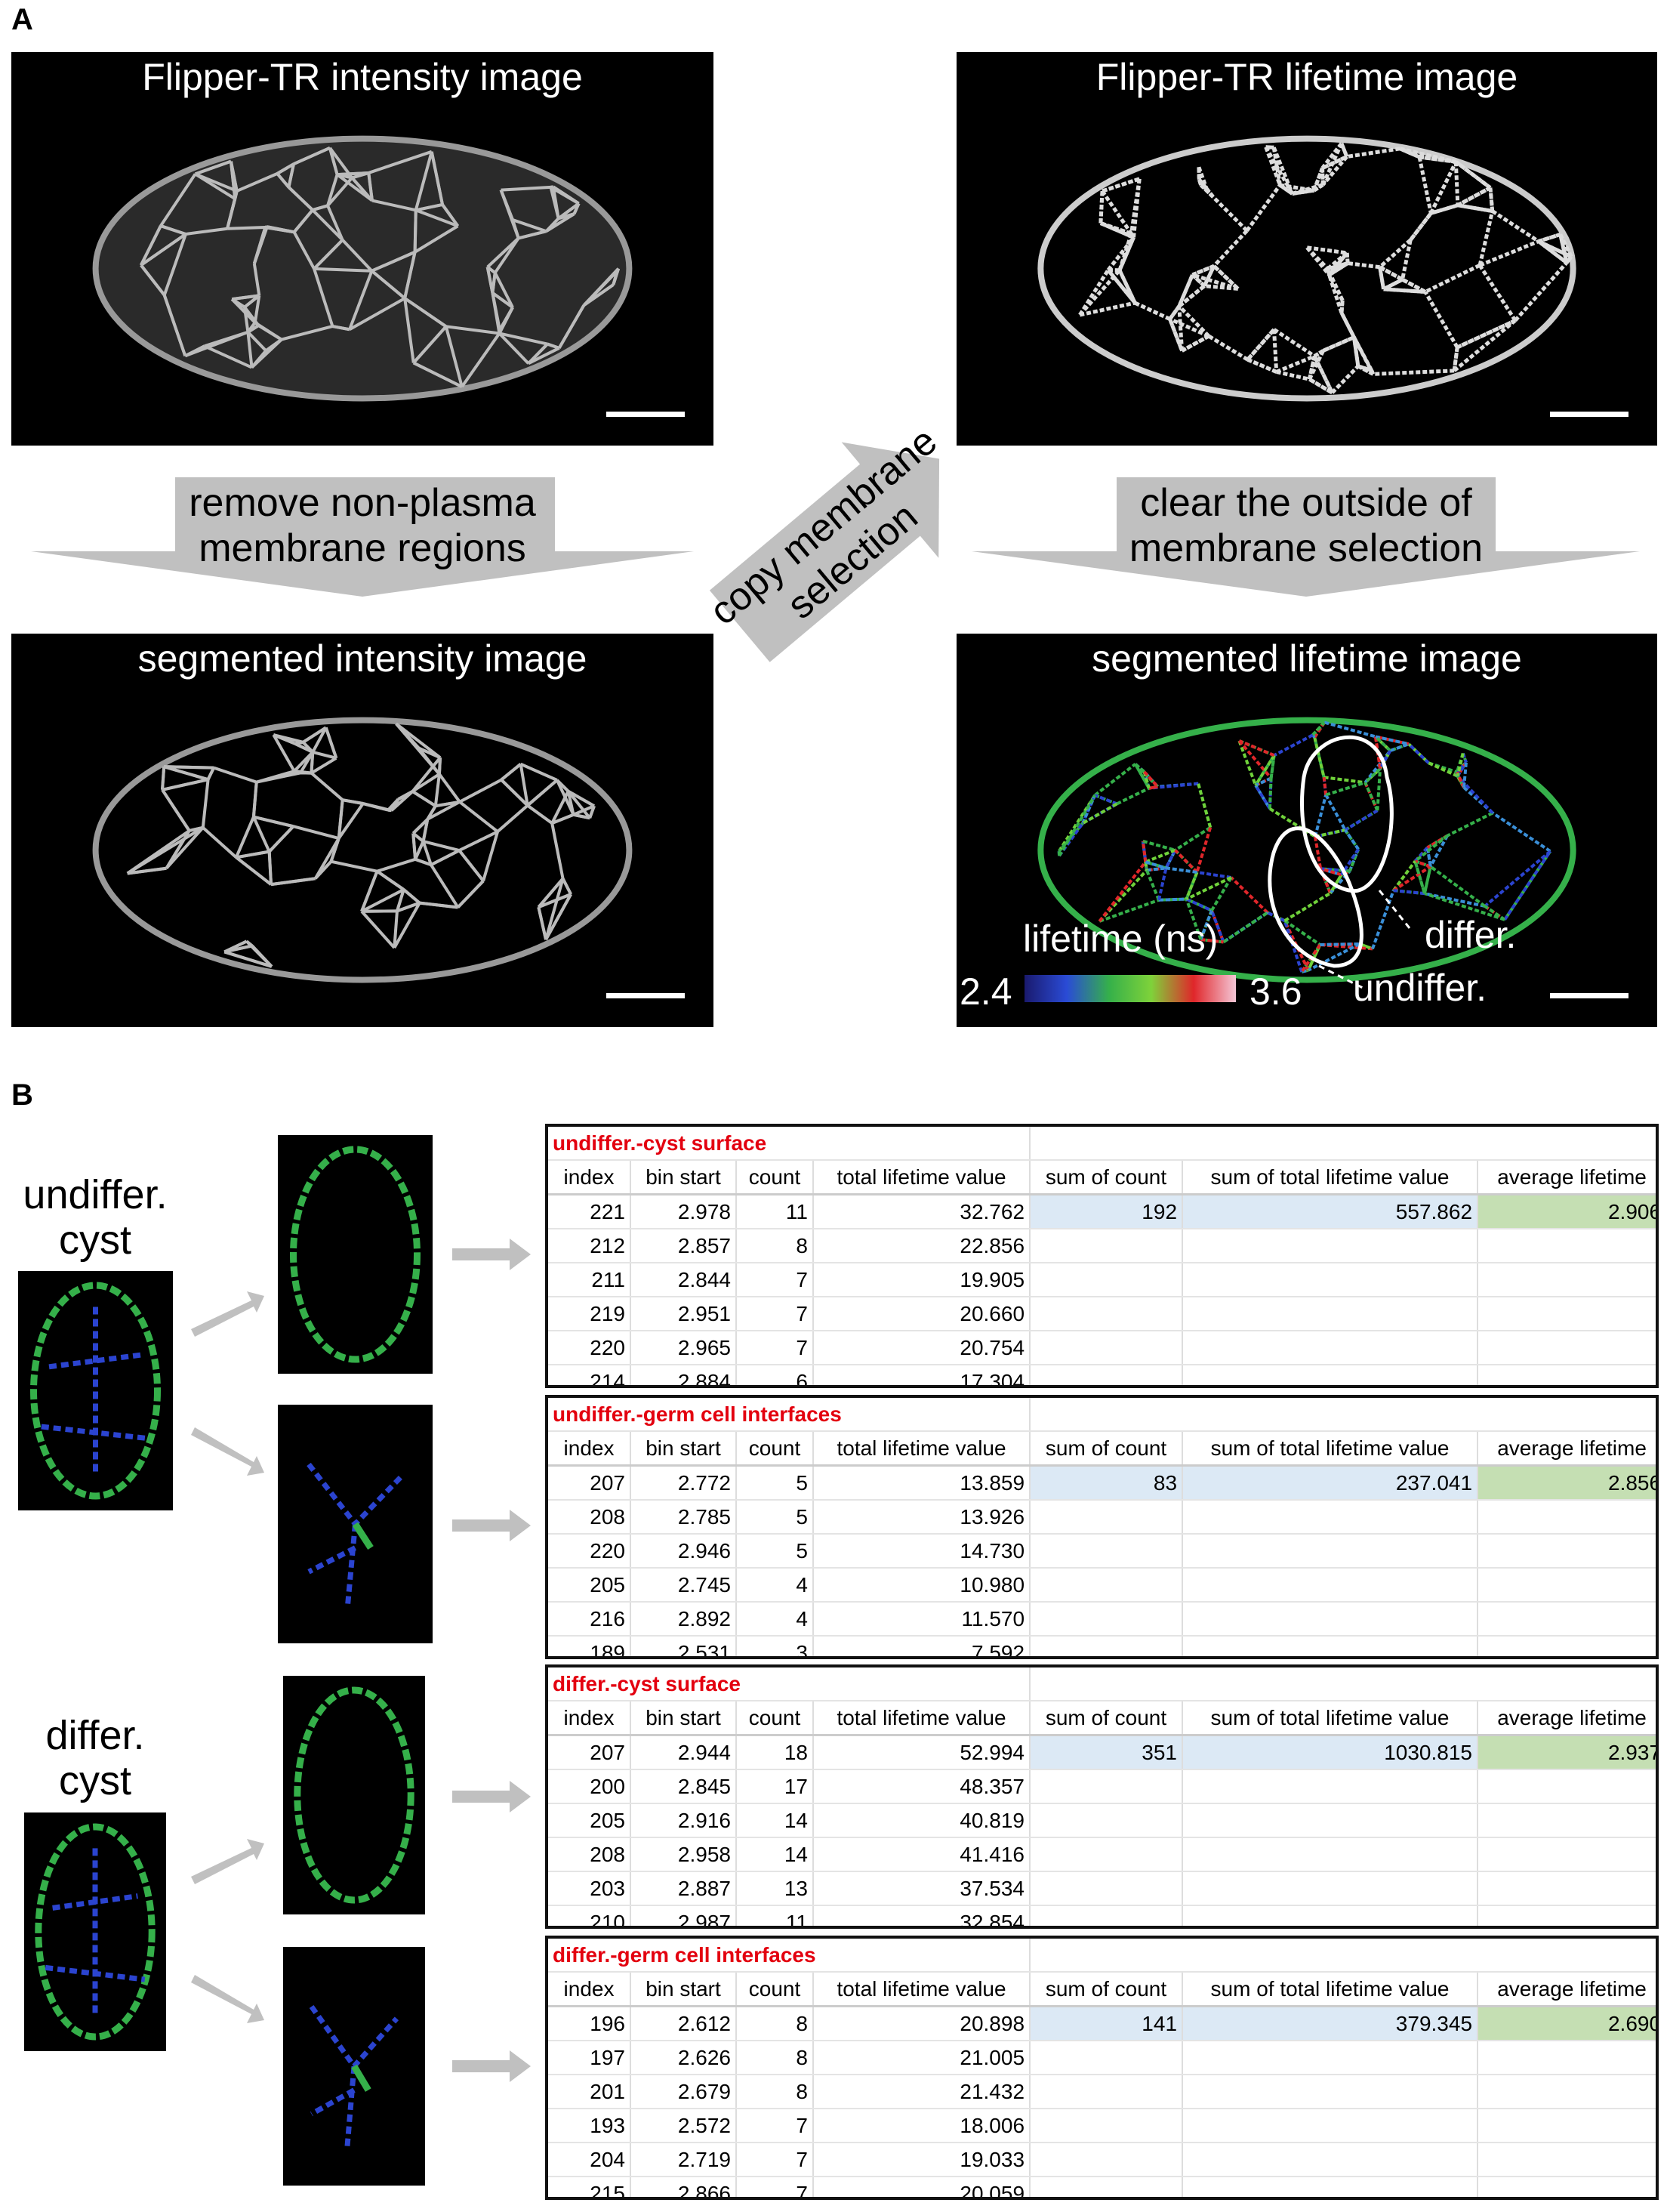 This screenshot has height=2212, width=1667. I want to click on column-header: average lifetime, so click(1567, 1449).